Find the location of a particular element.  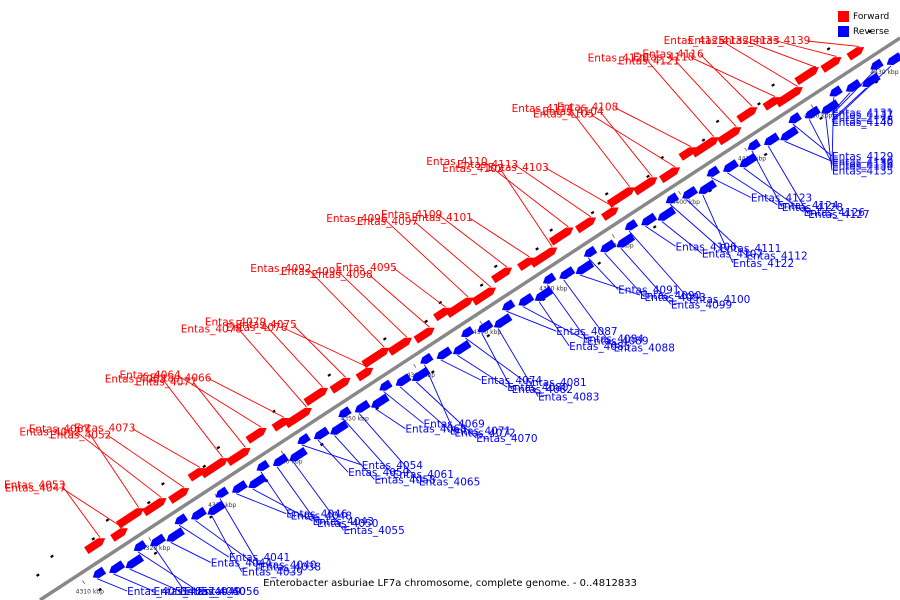

reverse-gene-label: Entas_4039 is located at coordinates (272, 573).